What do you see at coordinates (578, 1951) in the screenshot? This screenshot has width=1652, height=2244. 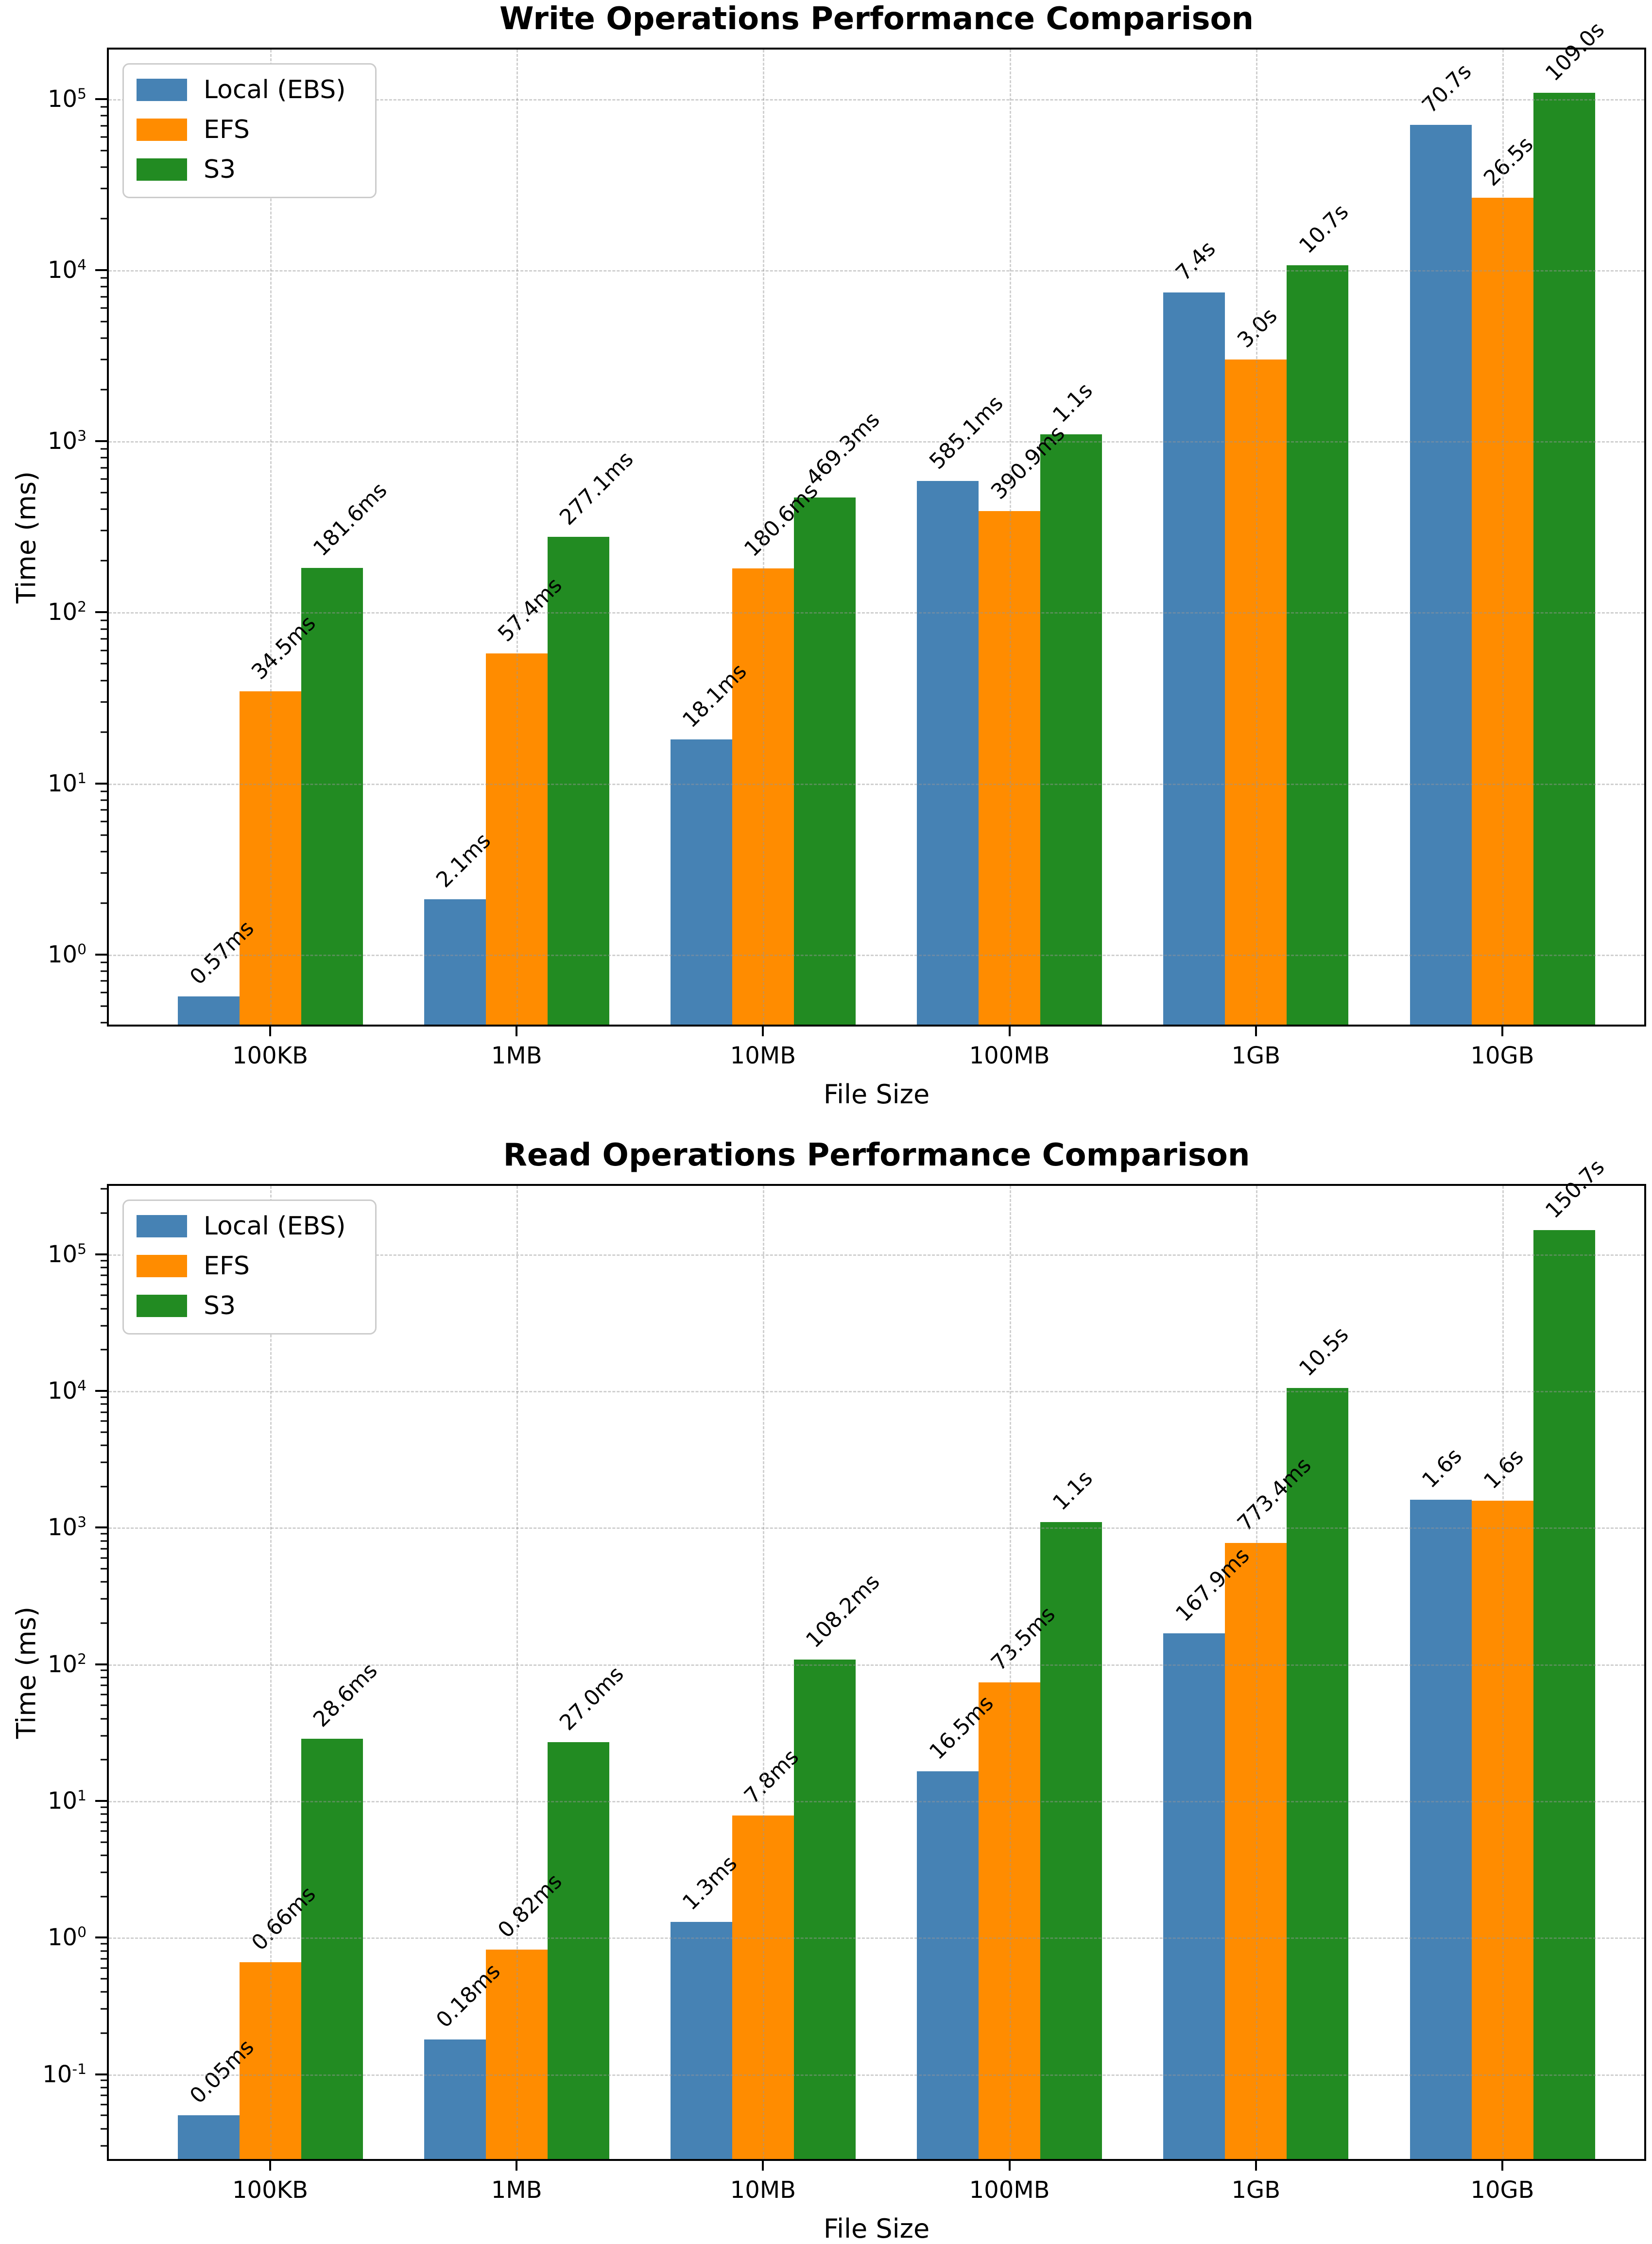 I see `bar-read-s3-1mb` at bounding box center [578, 1951].